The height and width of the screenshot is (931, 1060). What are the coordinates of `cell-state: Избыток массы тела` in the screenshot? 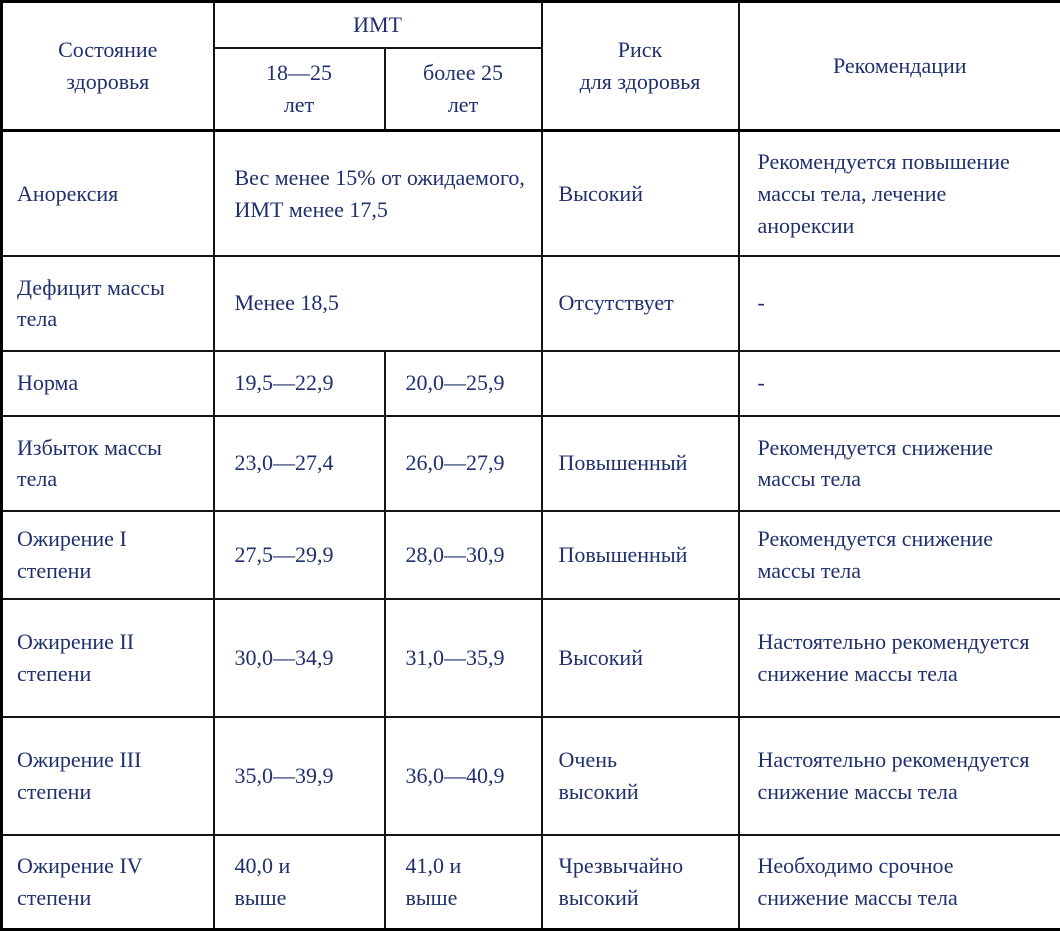 It's located at (108, 463).